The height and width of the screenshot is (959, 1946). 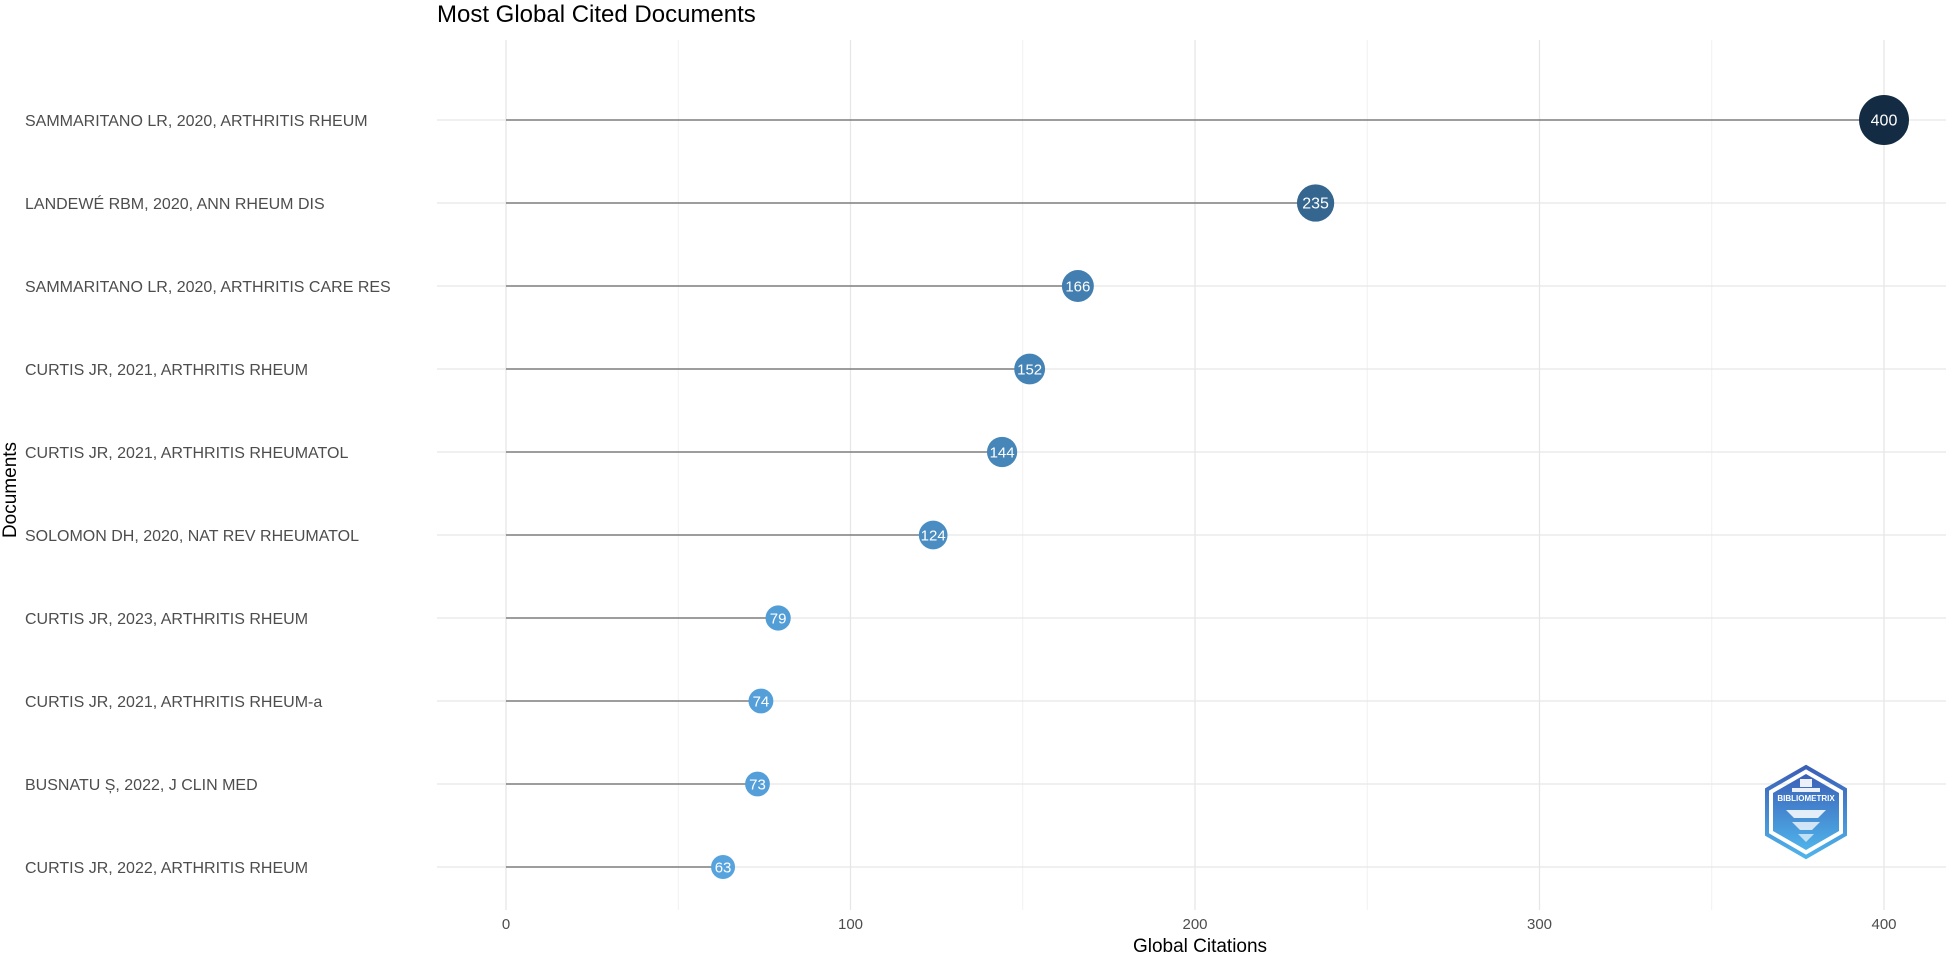 I want to click on x-tick-label: 400, so click(x=1883, y=924).